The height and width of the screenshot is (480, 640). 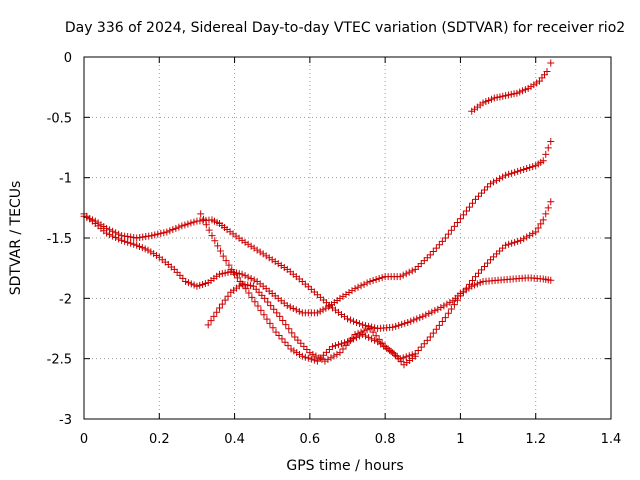 What do you see at coordinates (159, 439) in the screenshot?
I see `x-tick-label: 0.2` at bounding box center [159, 439].